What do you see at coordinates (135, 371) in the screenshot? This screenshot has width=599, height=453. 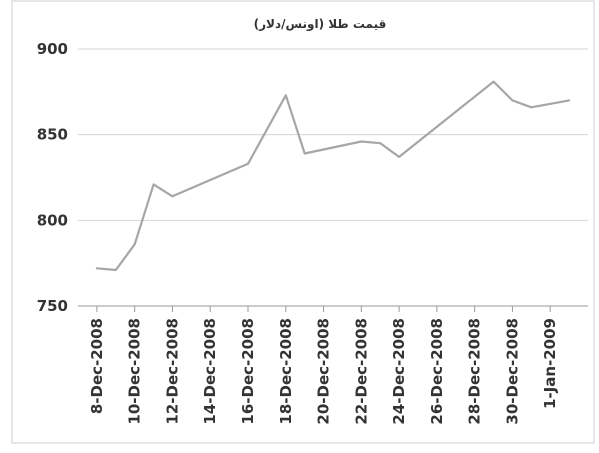 I see `x-tick-label: 10-Dec-2008` at bounding box center [135, 371].